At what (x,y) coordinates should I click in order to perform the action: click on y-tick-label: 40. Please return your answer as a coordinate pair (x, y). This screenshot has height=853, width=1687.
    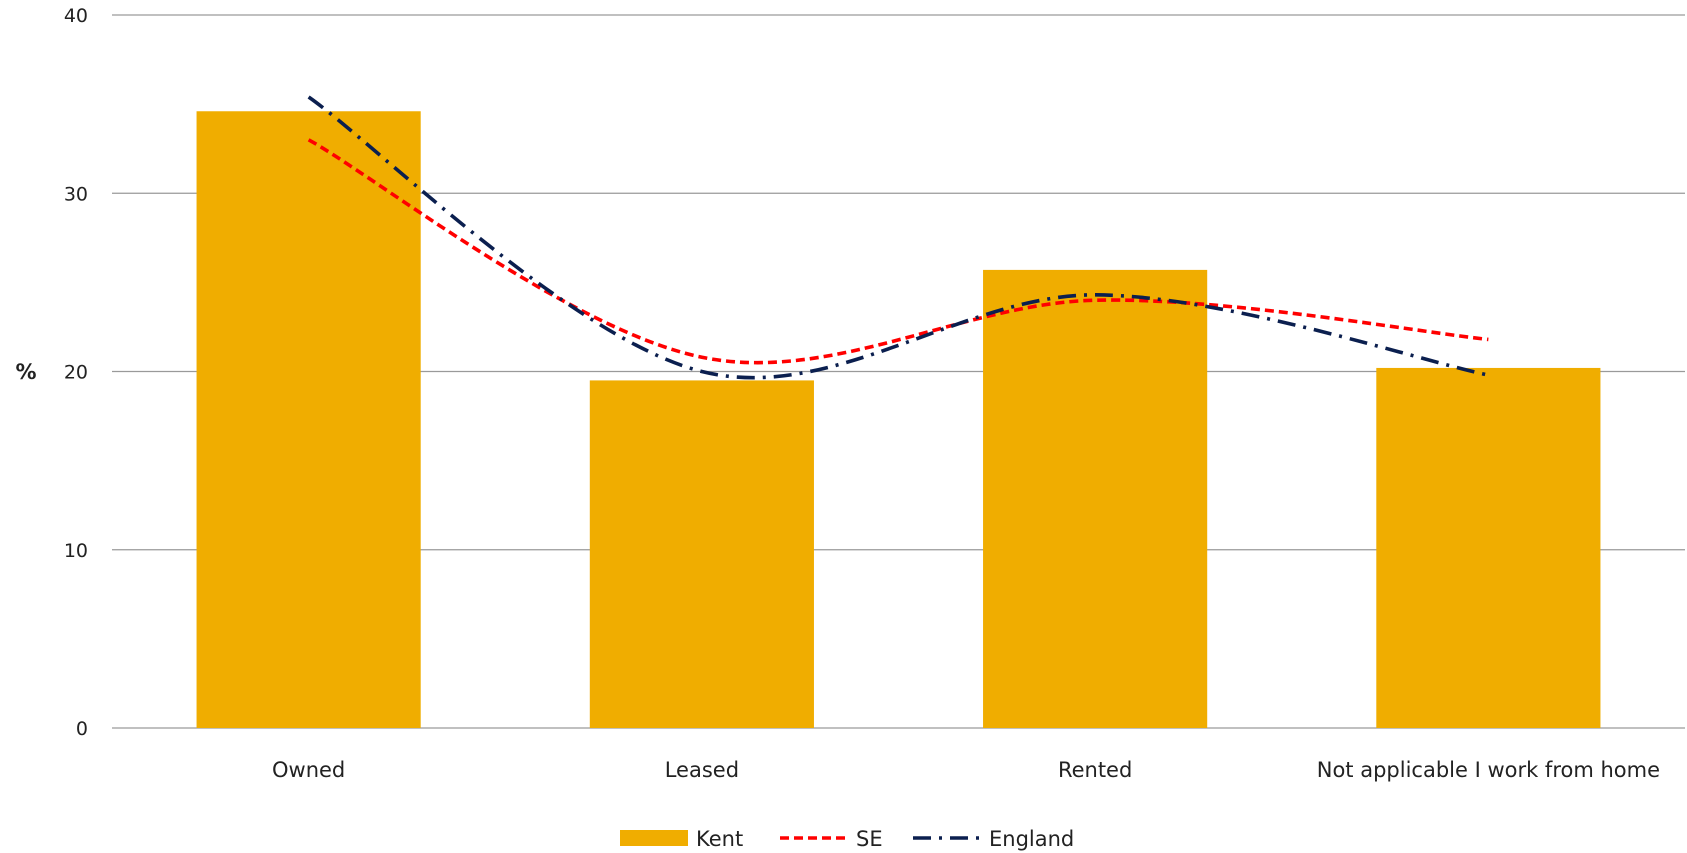
    Looking at the image, I should click on (76, 16).